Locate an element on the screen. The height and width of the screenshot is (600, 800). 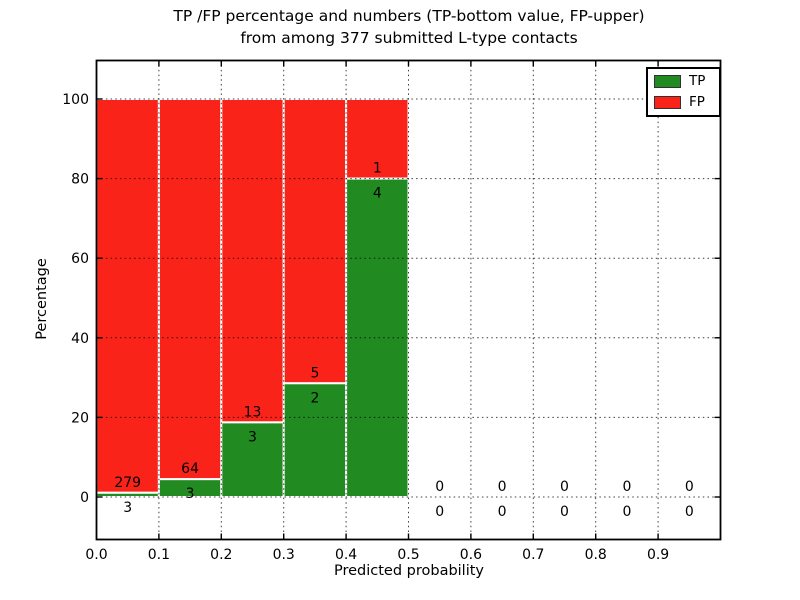
legend-label-tp: TP is located at coordinates (697, 81).